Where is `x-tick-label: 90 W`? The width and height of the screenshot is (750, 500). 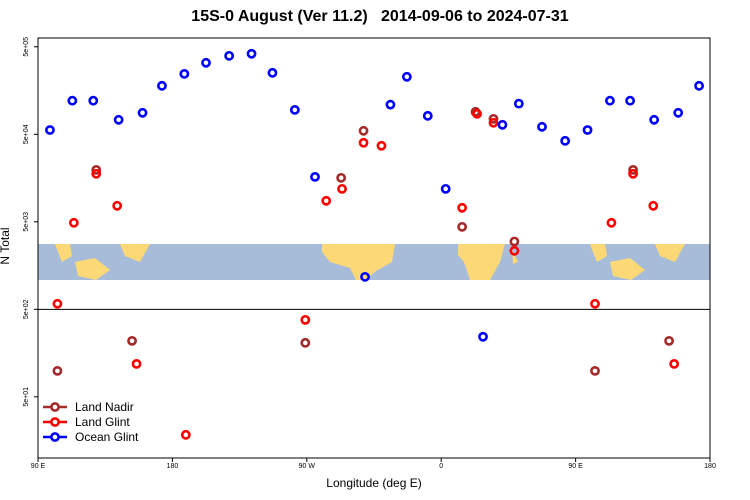
x-tick-label: 90 W is located at coordinates (307, 466).